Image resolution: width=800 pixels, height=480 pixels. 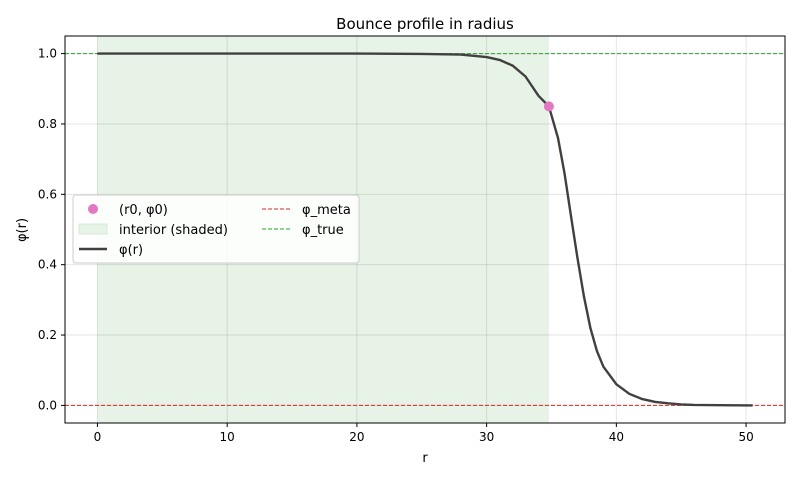 I want to click on legend-label: interior (shaded), so click(x=173, y=230).